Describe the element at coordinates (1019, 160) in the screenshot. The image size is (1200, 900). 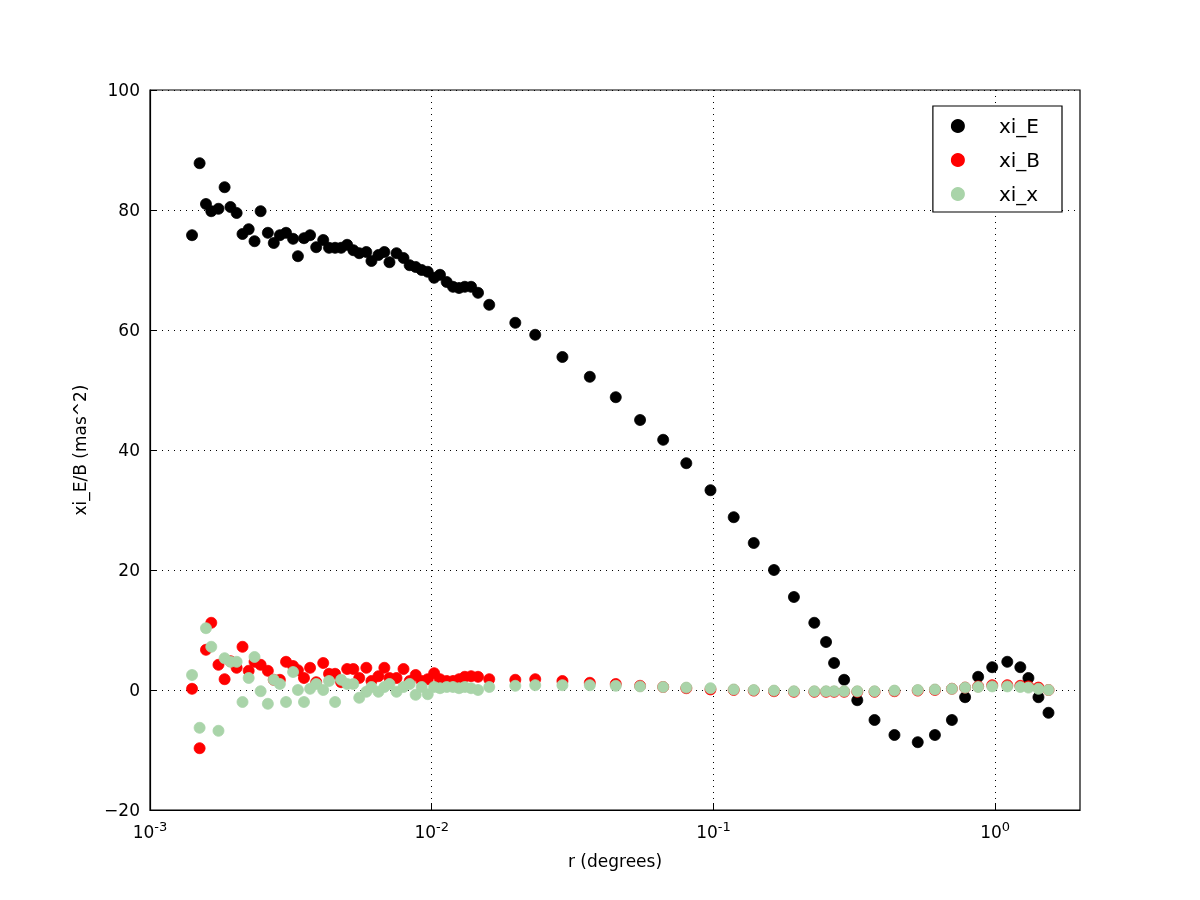
I see `legend-label: xi_B` at that location.